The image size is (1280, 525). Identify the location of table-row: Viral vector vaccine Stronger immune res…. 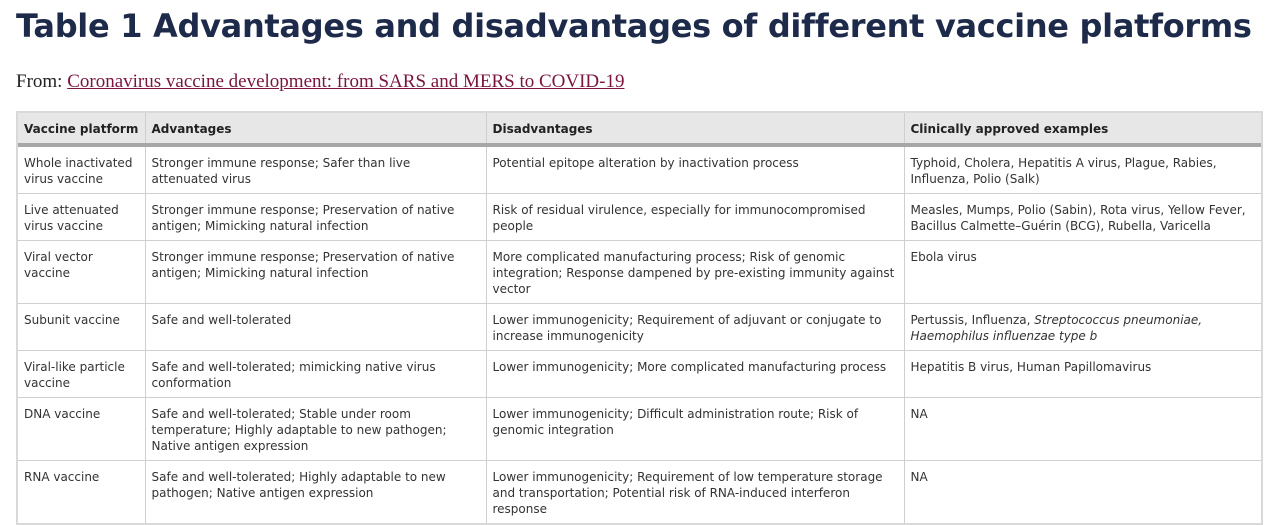
(639, 272).